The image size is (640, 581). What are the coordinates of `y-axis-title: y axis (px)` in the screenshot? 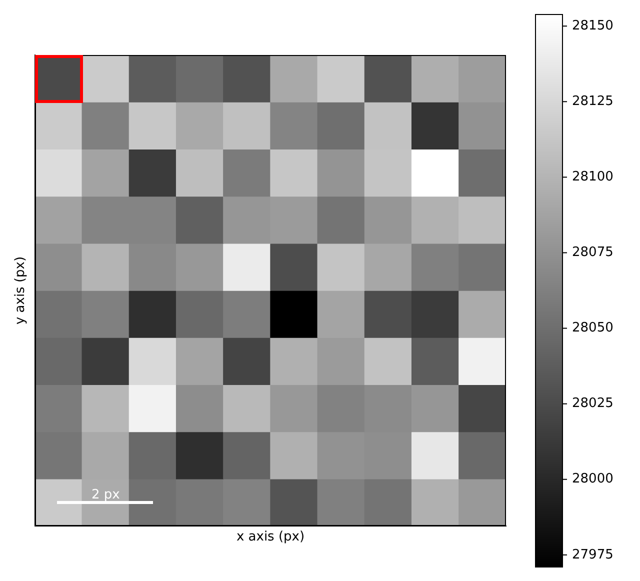 It's located at (20, 290).